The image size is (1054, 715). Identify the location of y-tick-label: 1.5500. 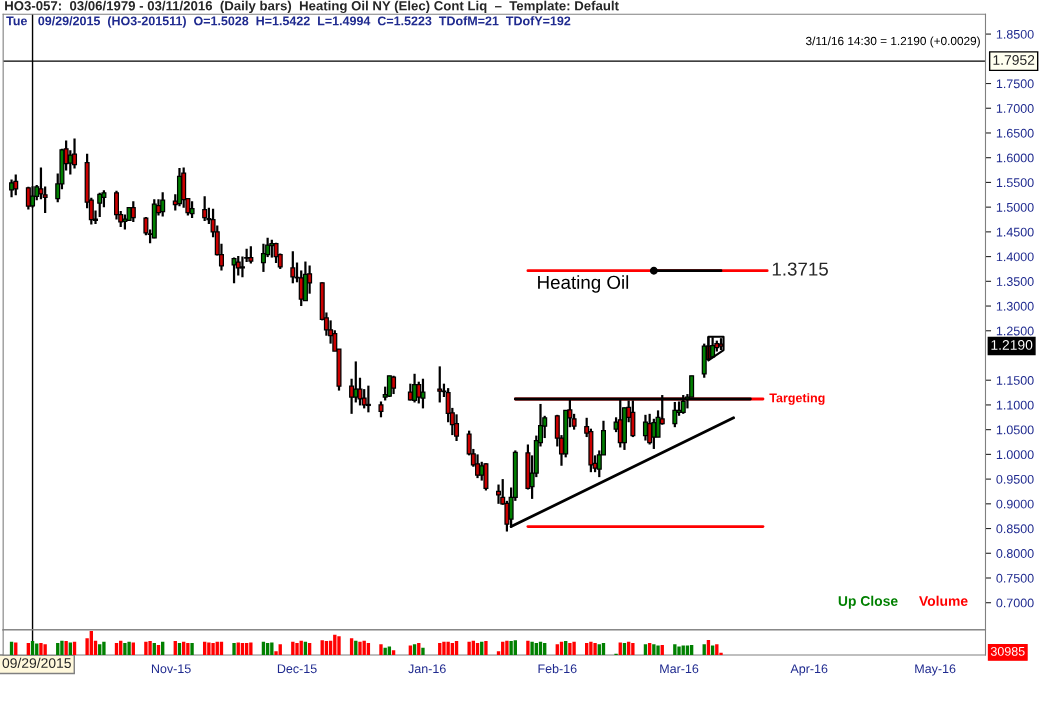
(1015, 183).